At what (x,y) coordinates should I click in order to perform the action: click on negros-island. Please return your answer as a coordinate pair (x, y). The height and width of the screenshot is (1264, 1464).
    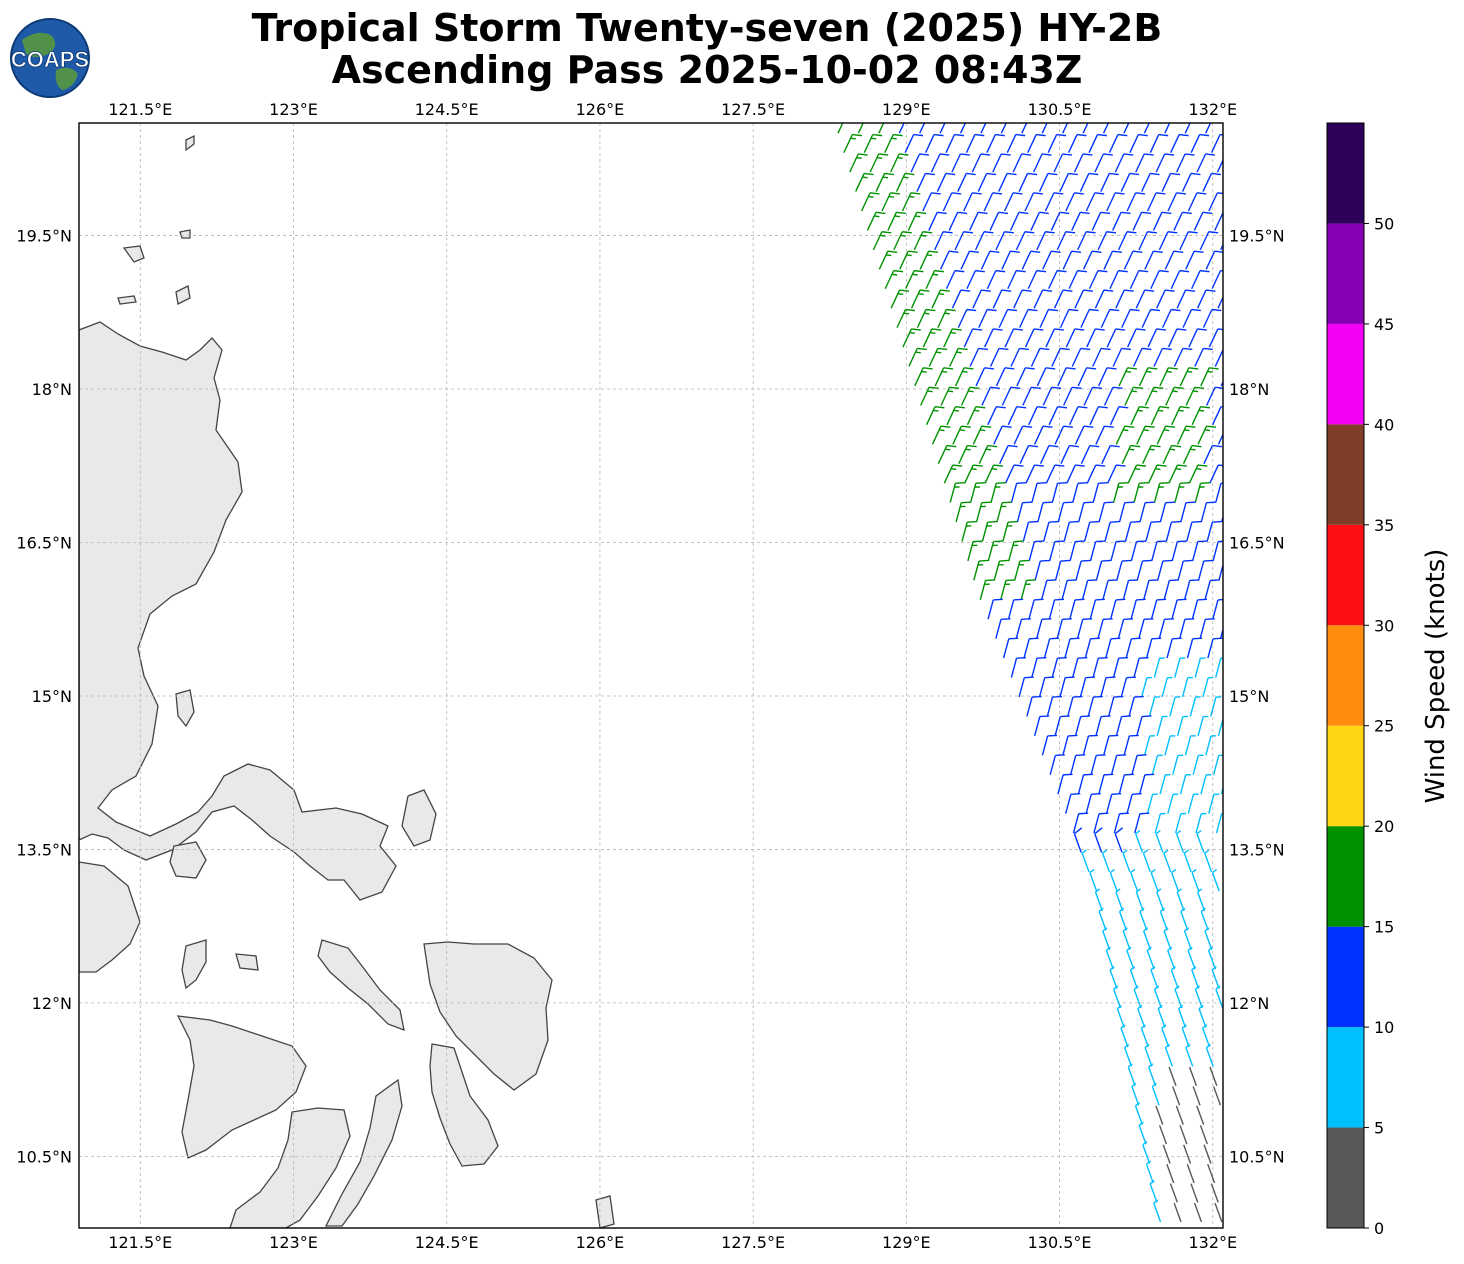
    Looking at the image, I should click on (290, 1167).